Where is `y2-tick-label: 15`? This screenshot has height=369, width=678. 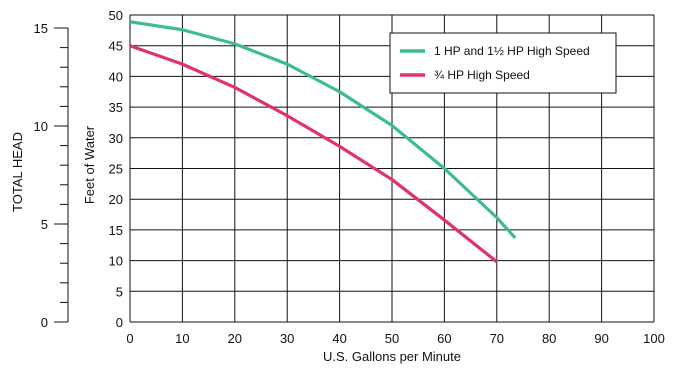
y2-tick-label: 15 is located at coordinates (41, 28).